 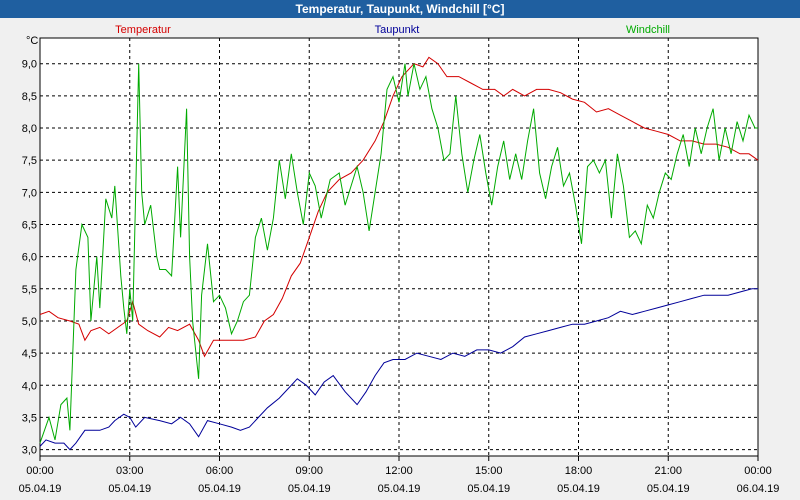 I want to click on y-tick-label: 4,5, so click(x=29, y=354).